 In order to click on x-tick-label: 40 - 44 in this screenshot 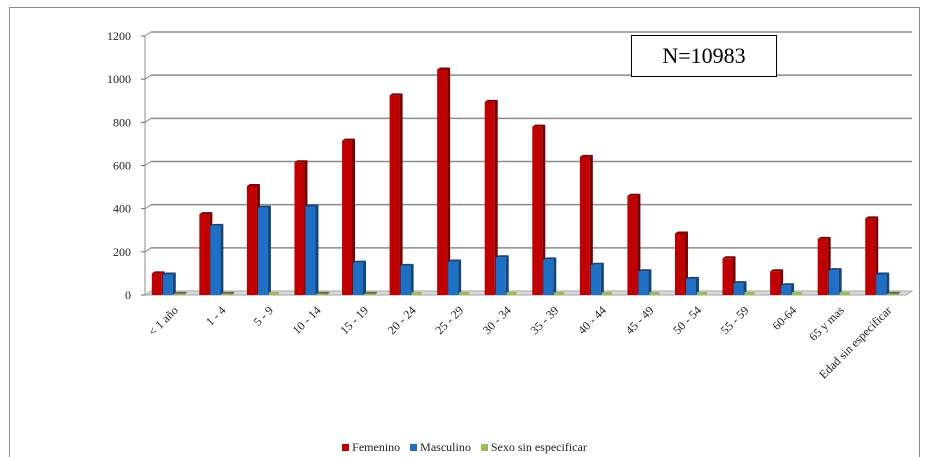, I will do `click(592, 320)`.